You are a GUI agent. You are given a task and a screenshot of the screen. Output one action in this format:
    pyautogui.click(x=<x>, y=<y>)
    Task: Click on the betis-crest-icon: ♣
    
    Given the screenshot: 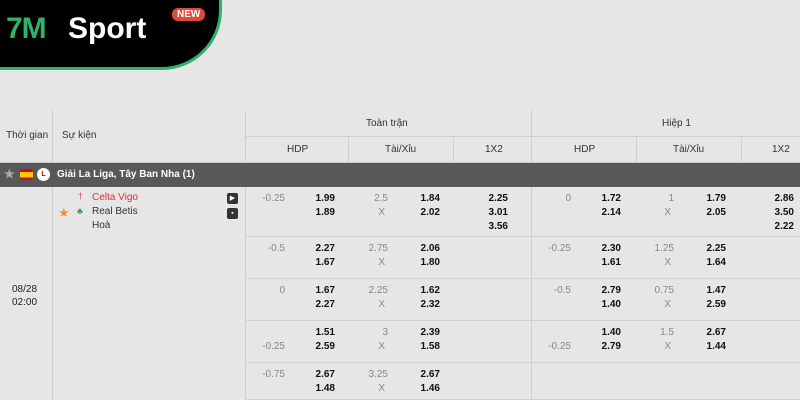 What is the action you would take?
    pyautogui.click(x=80, y=211)
    